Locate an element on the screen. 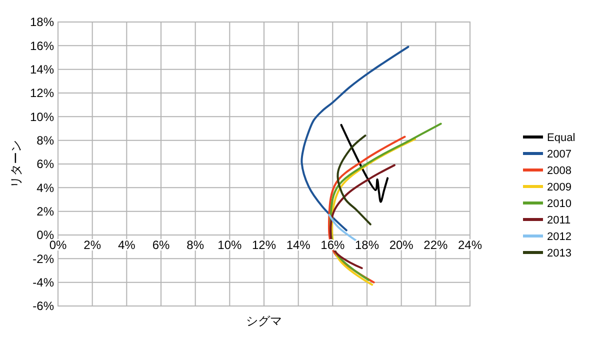 Image resolution: width=600 pixels, height=337 pixels. x-axis-title: シグマ is located at coordinates (264, 321).